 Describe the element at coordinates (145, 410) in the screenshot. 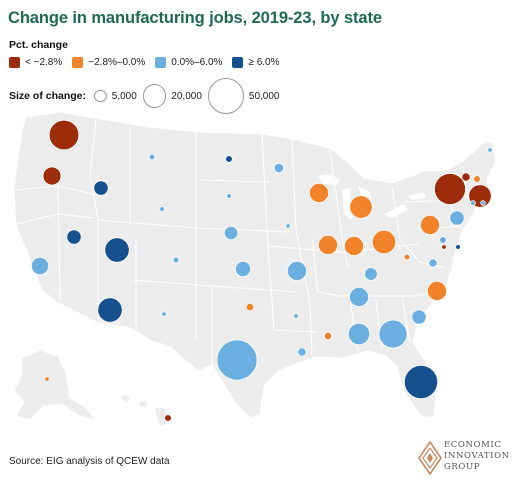

I see `map-land-hawaii` at that location.